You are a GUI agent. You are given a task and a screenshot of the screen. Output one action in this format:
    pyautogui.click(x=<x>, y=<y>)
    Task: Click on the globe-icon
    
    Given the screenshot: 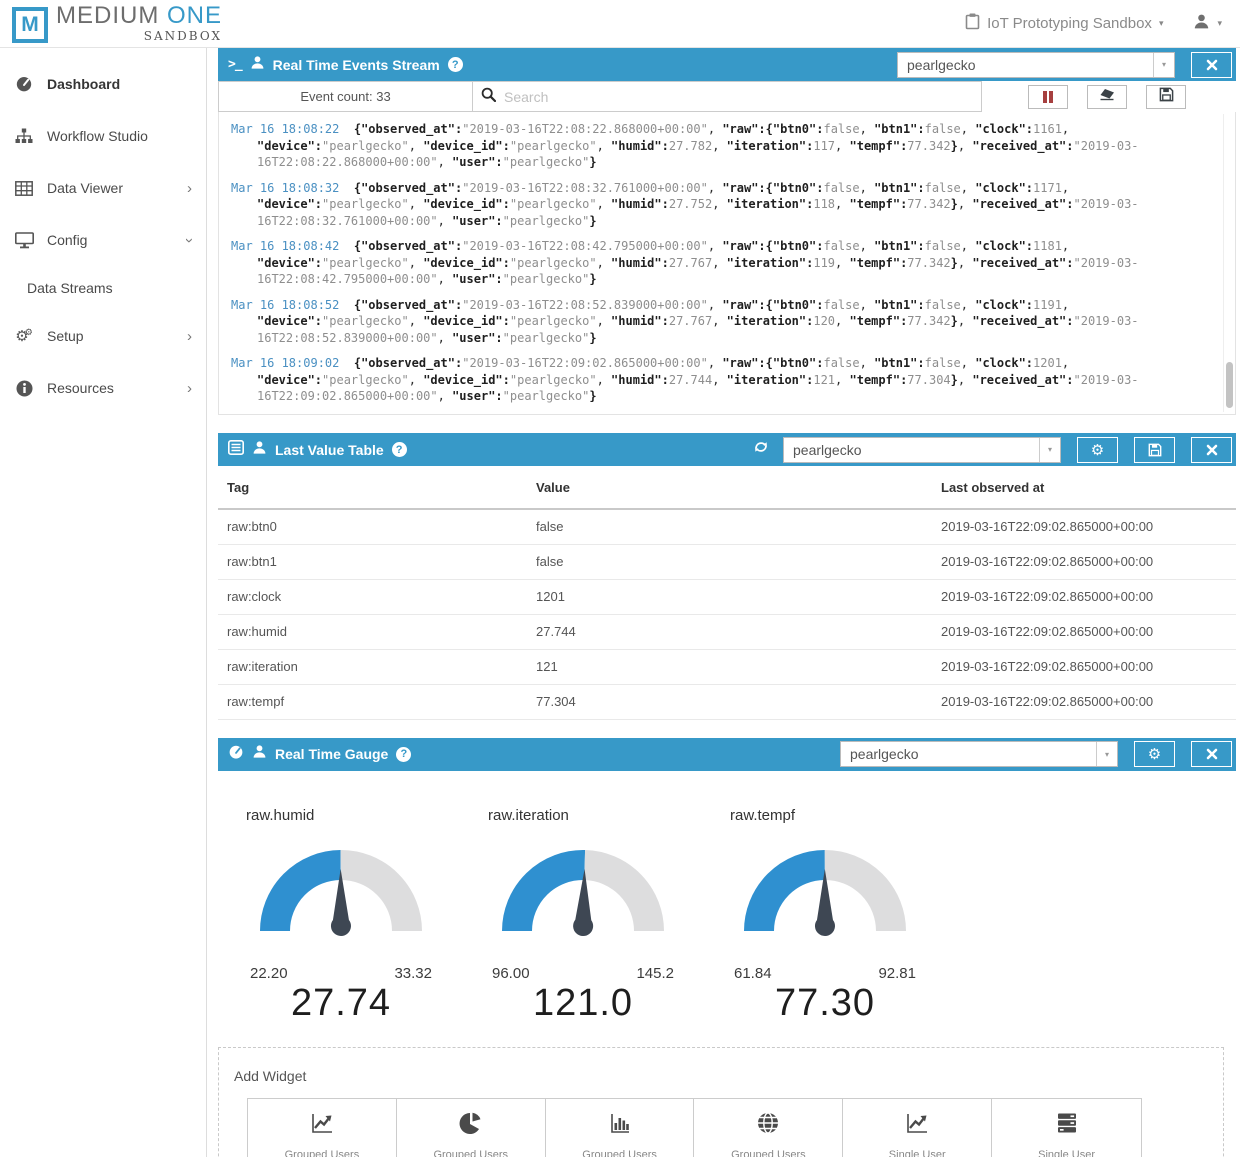 What is the action you would take?
    pyautogui.click(x=768, y=1125)
    